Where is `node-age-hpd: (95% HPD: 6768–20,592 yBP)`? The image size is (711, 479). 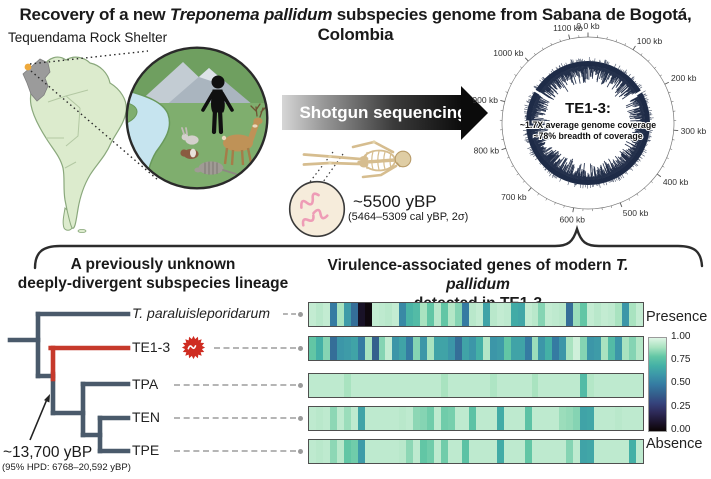 node-age-hpd: (95% HPD: 6768–20,592 yBP) is located at coordinates (66, 467).